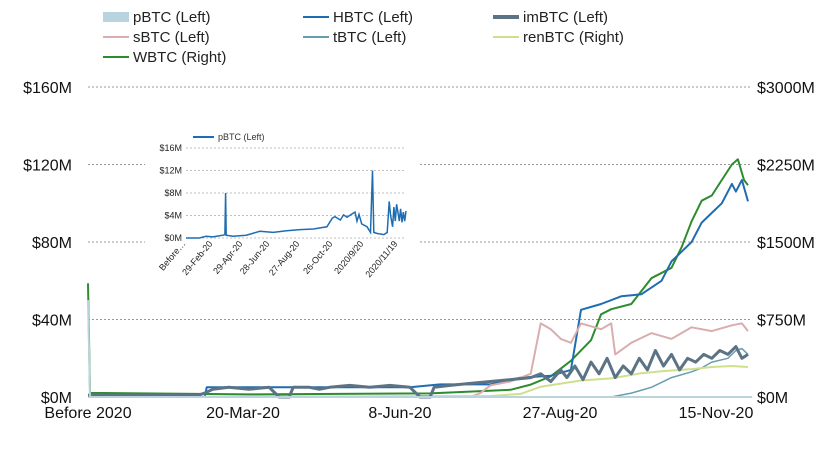 Image resolution: width=837 pixels, height=463 pixels. I want to click on series-line-sbtc, so click(418, 360).